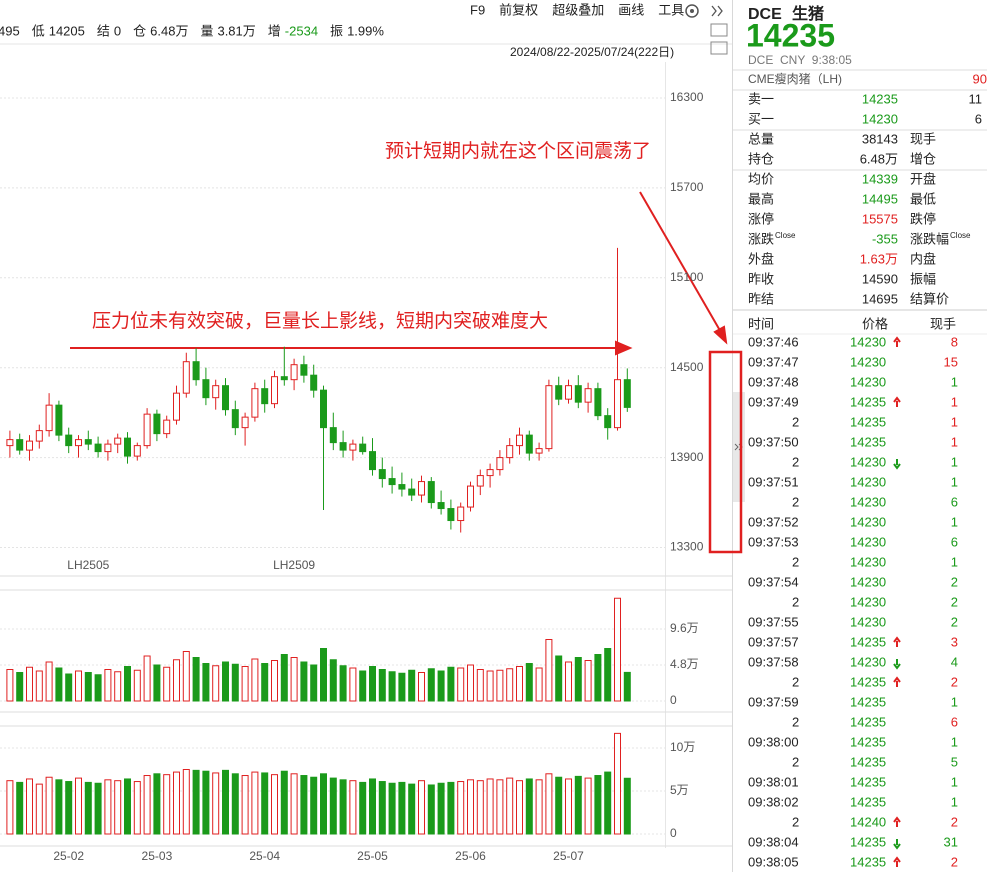 Image resolution: width=987 pixels, height=872 pixels. What do you see at coordinates (157, 856) in the screenshot?
I see `x-tick-label: 25-03` at bounding box center [157, 856].